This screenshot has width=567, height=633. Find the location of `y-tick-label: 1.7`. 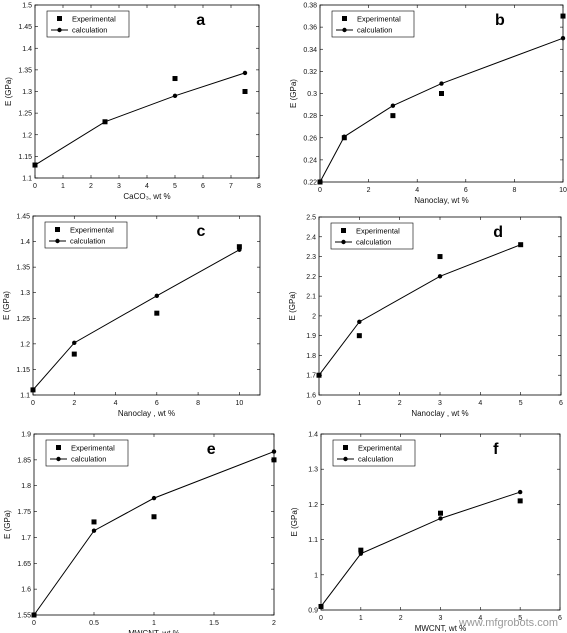

y-tick-label: 1.7 is located at coordinates (311, 376).